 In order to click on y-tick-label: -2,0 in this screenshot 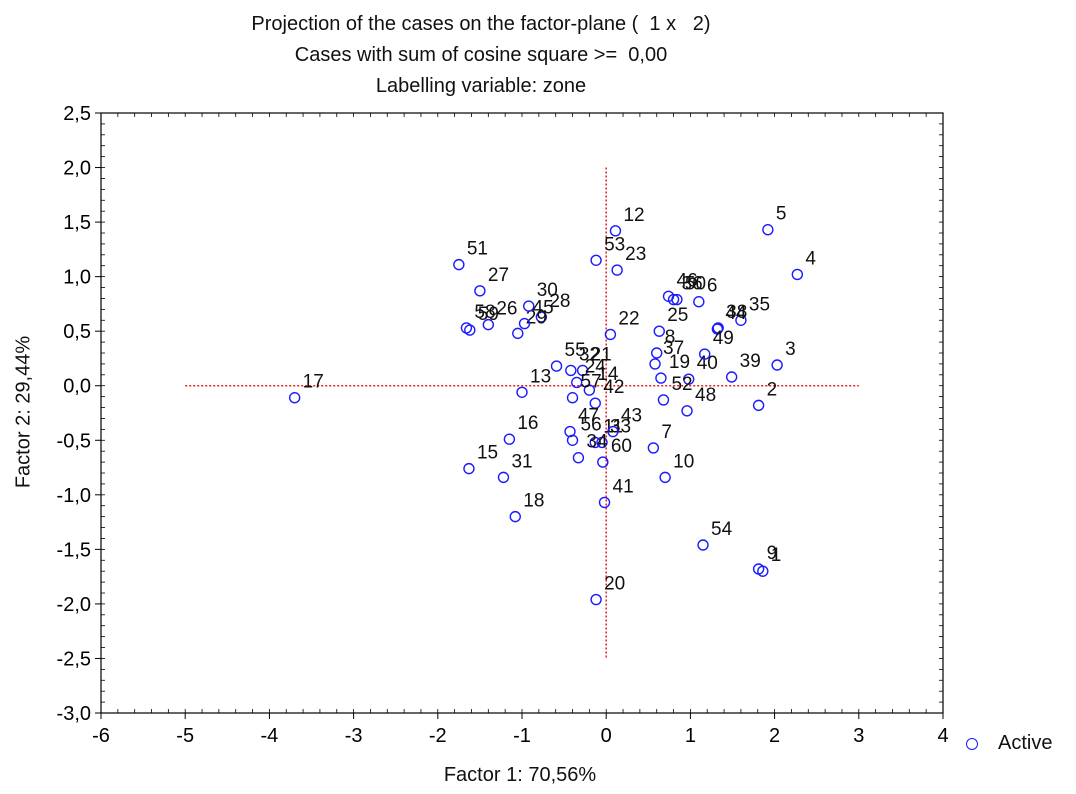, I will do `click(74, 605)`.